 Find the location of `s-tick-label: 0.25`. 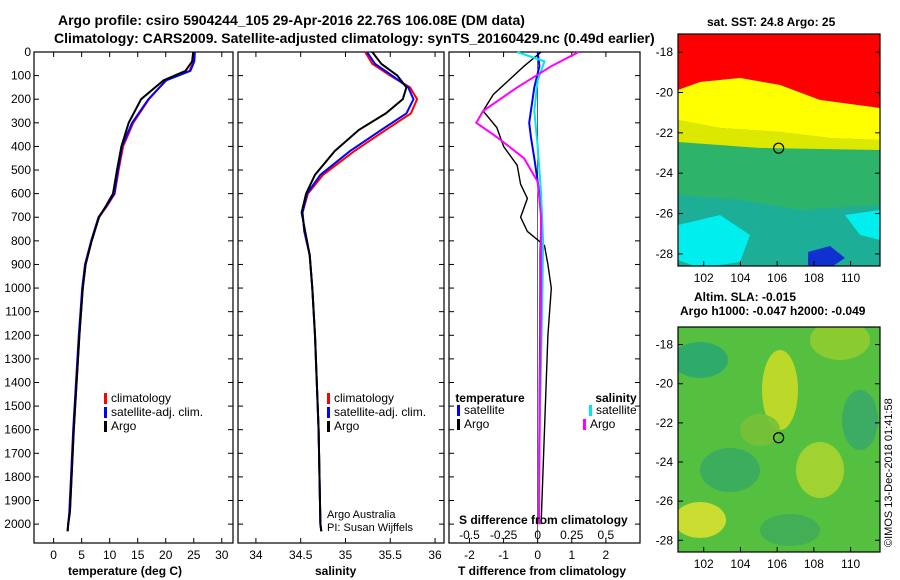

s-tick-label: 0.25 is located at coordinates (572, 535).